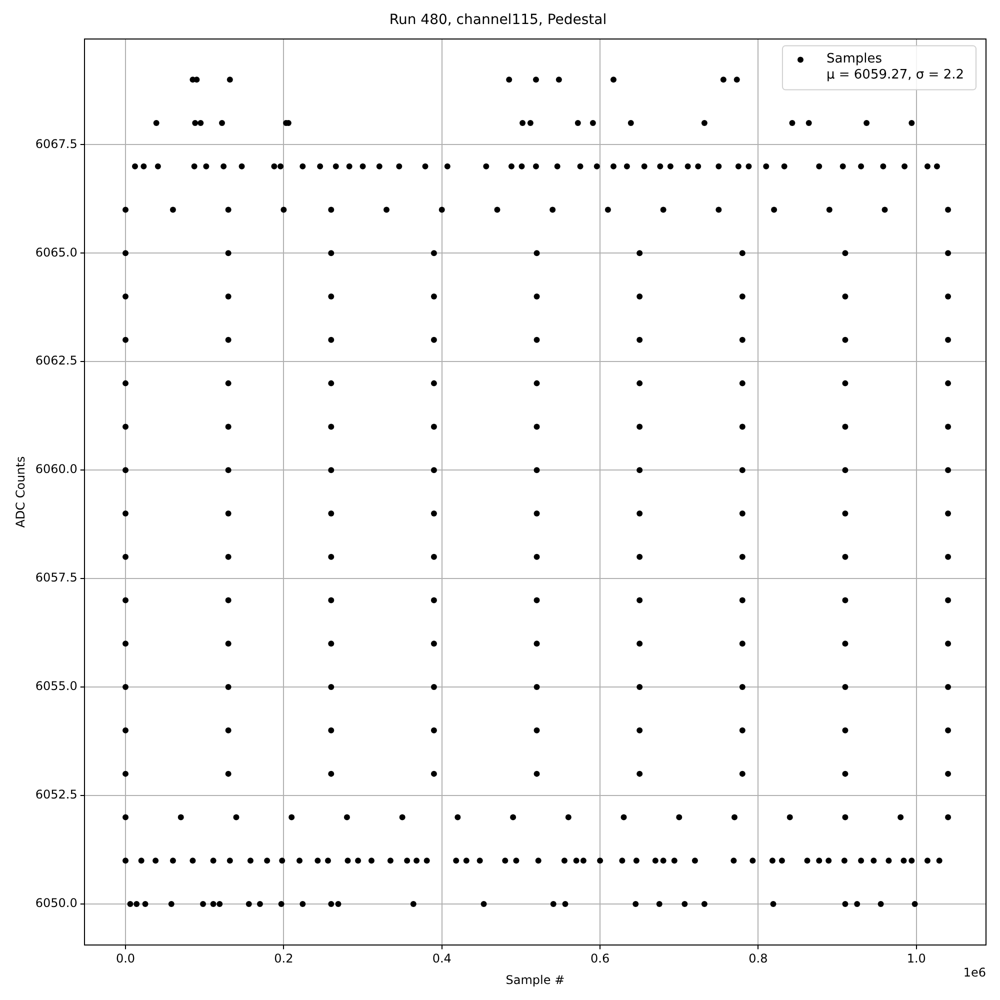 The height and width of the screenshot is (1000, 1000). I want to click on text: 1e6, so click(974, 972).